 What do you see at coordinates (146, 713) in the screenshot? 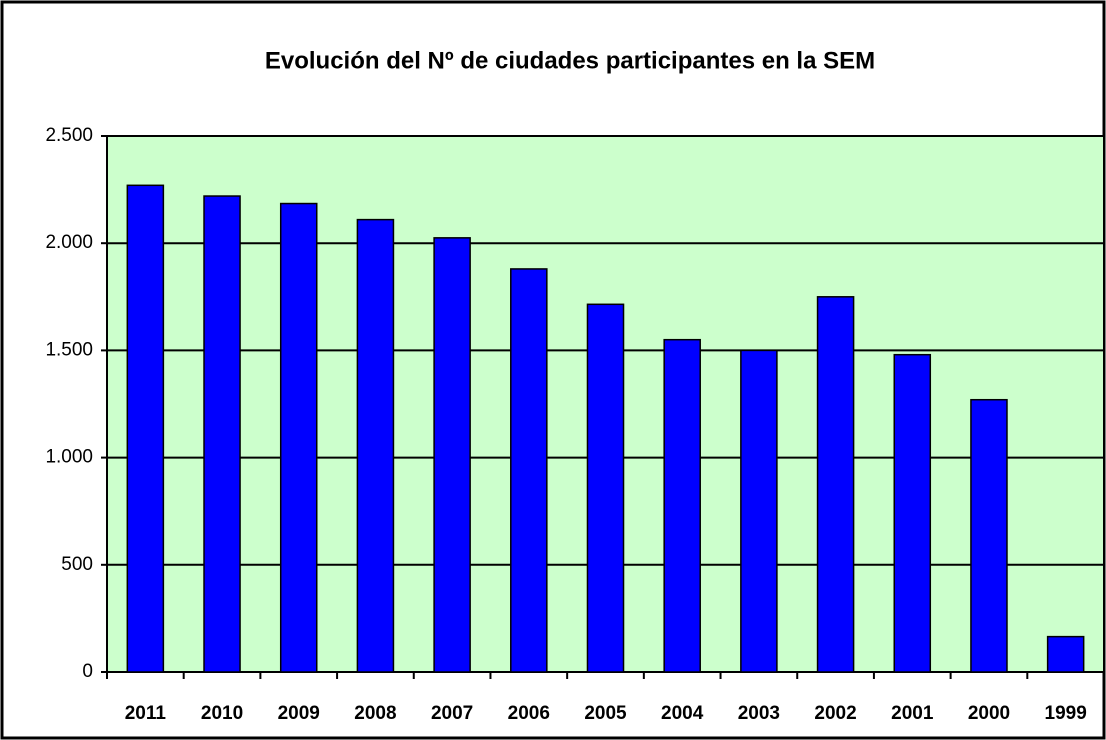
I see `x-tick-label: 2011` at bounding box center [146, 713].